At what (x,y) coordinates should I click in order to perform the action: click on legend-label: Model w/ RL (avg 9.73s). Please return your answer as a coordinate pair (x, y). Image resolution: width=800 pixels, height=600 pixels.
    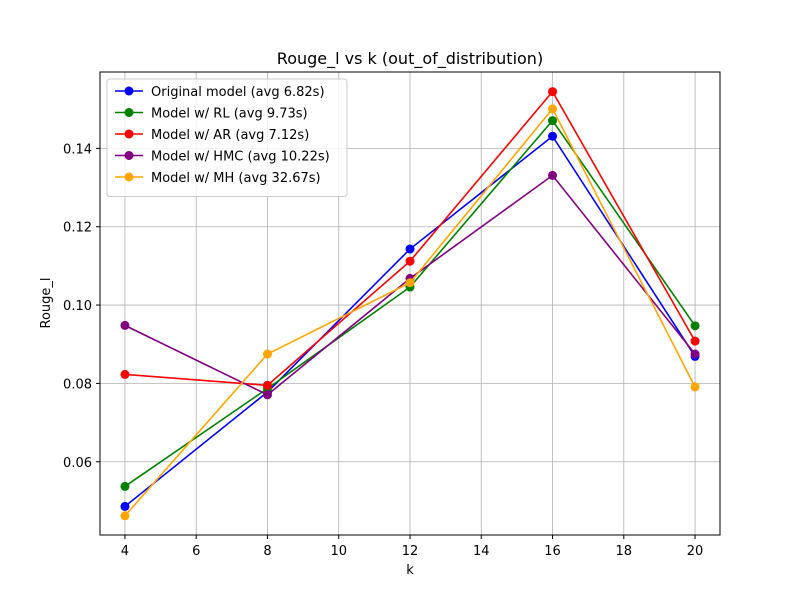
    Looking at the image, I should click on (229, 114).